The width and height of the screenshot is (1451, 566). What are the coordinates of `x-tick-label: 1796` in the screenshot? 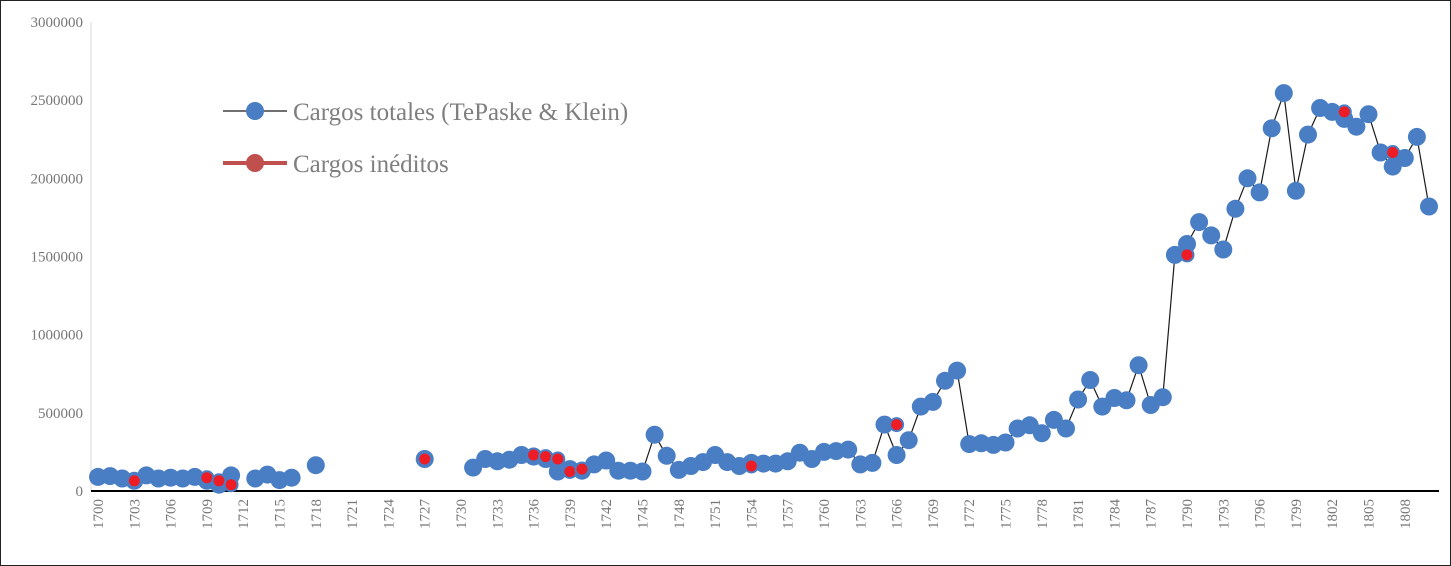 It's located at (1261, 514).